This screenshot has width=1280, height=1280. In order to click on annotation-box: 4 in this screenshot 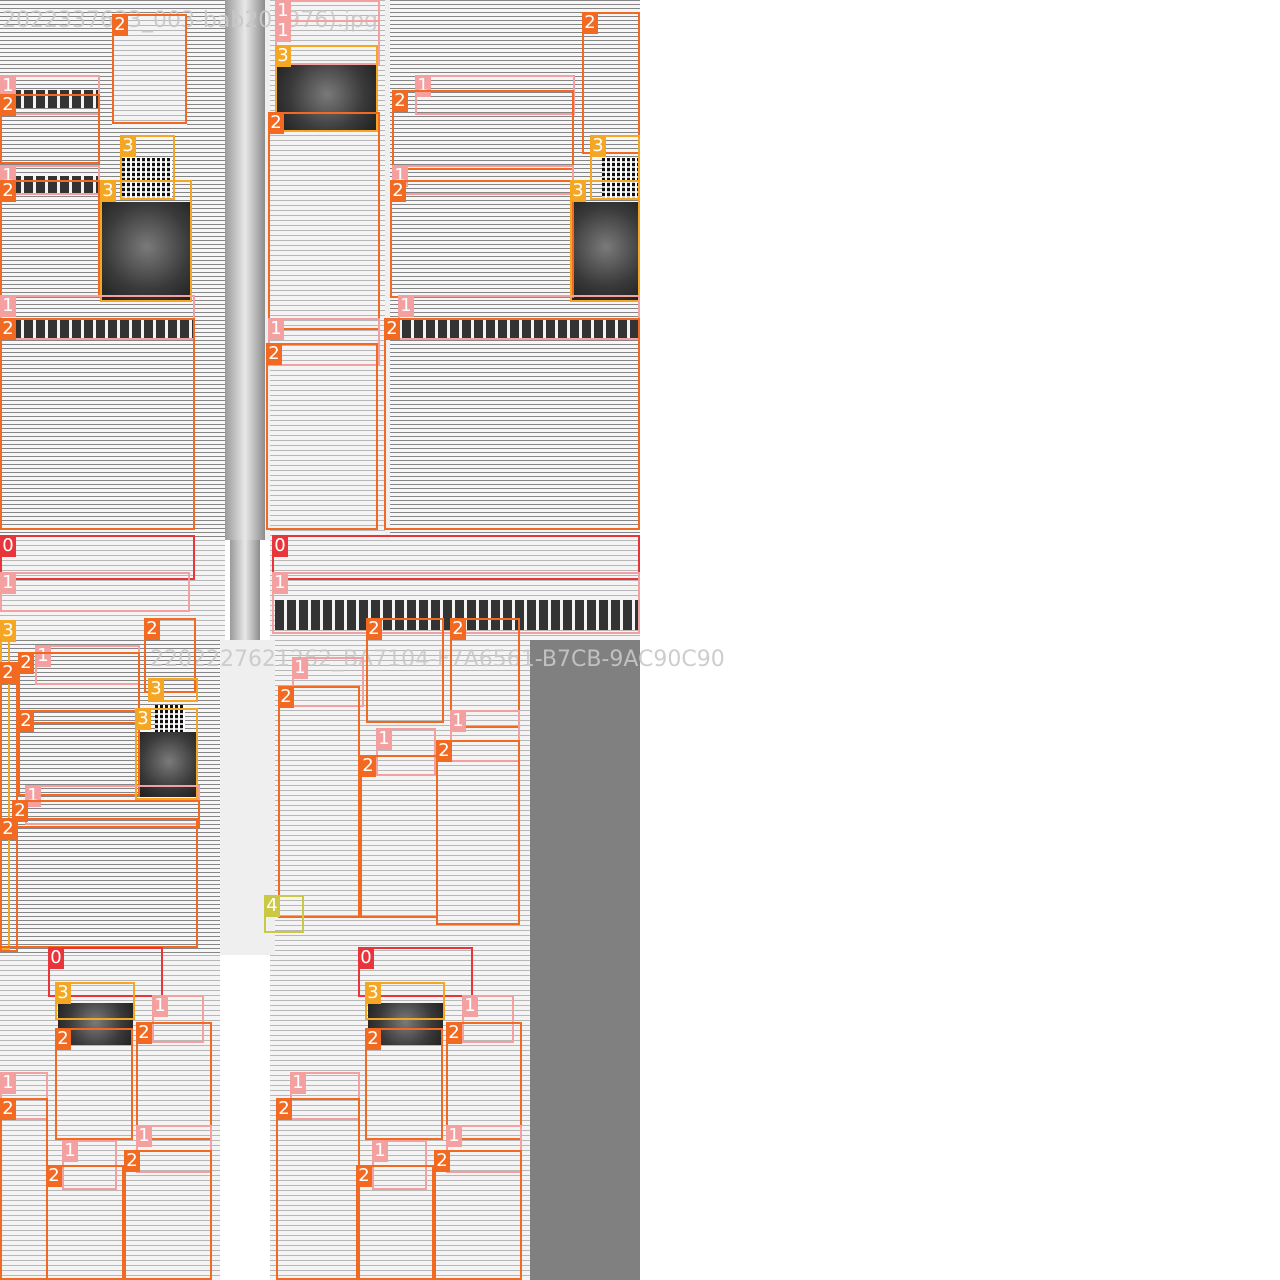, I will do `click(284, 914)`.